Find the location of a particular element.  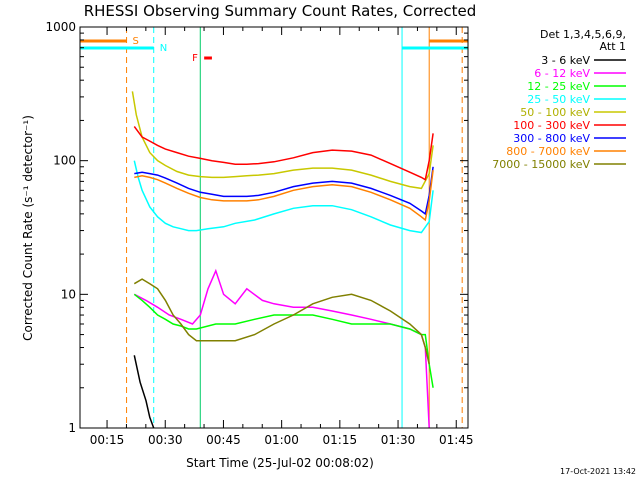

x-tick-label-6: 01:45 is located at coordinates (456, 440).